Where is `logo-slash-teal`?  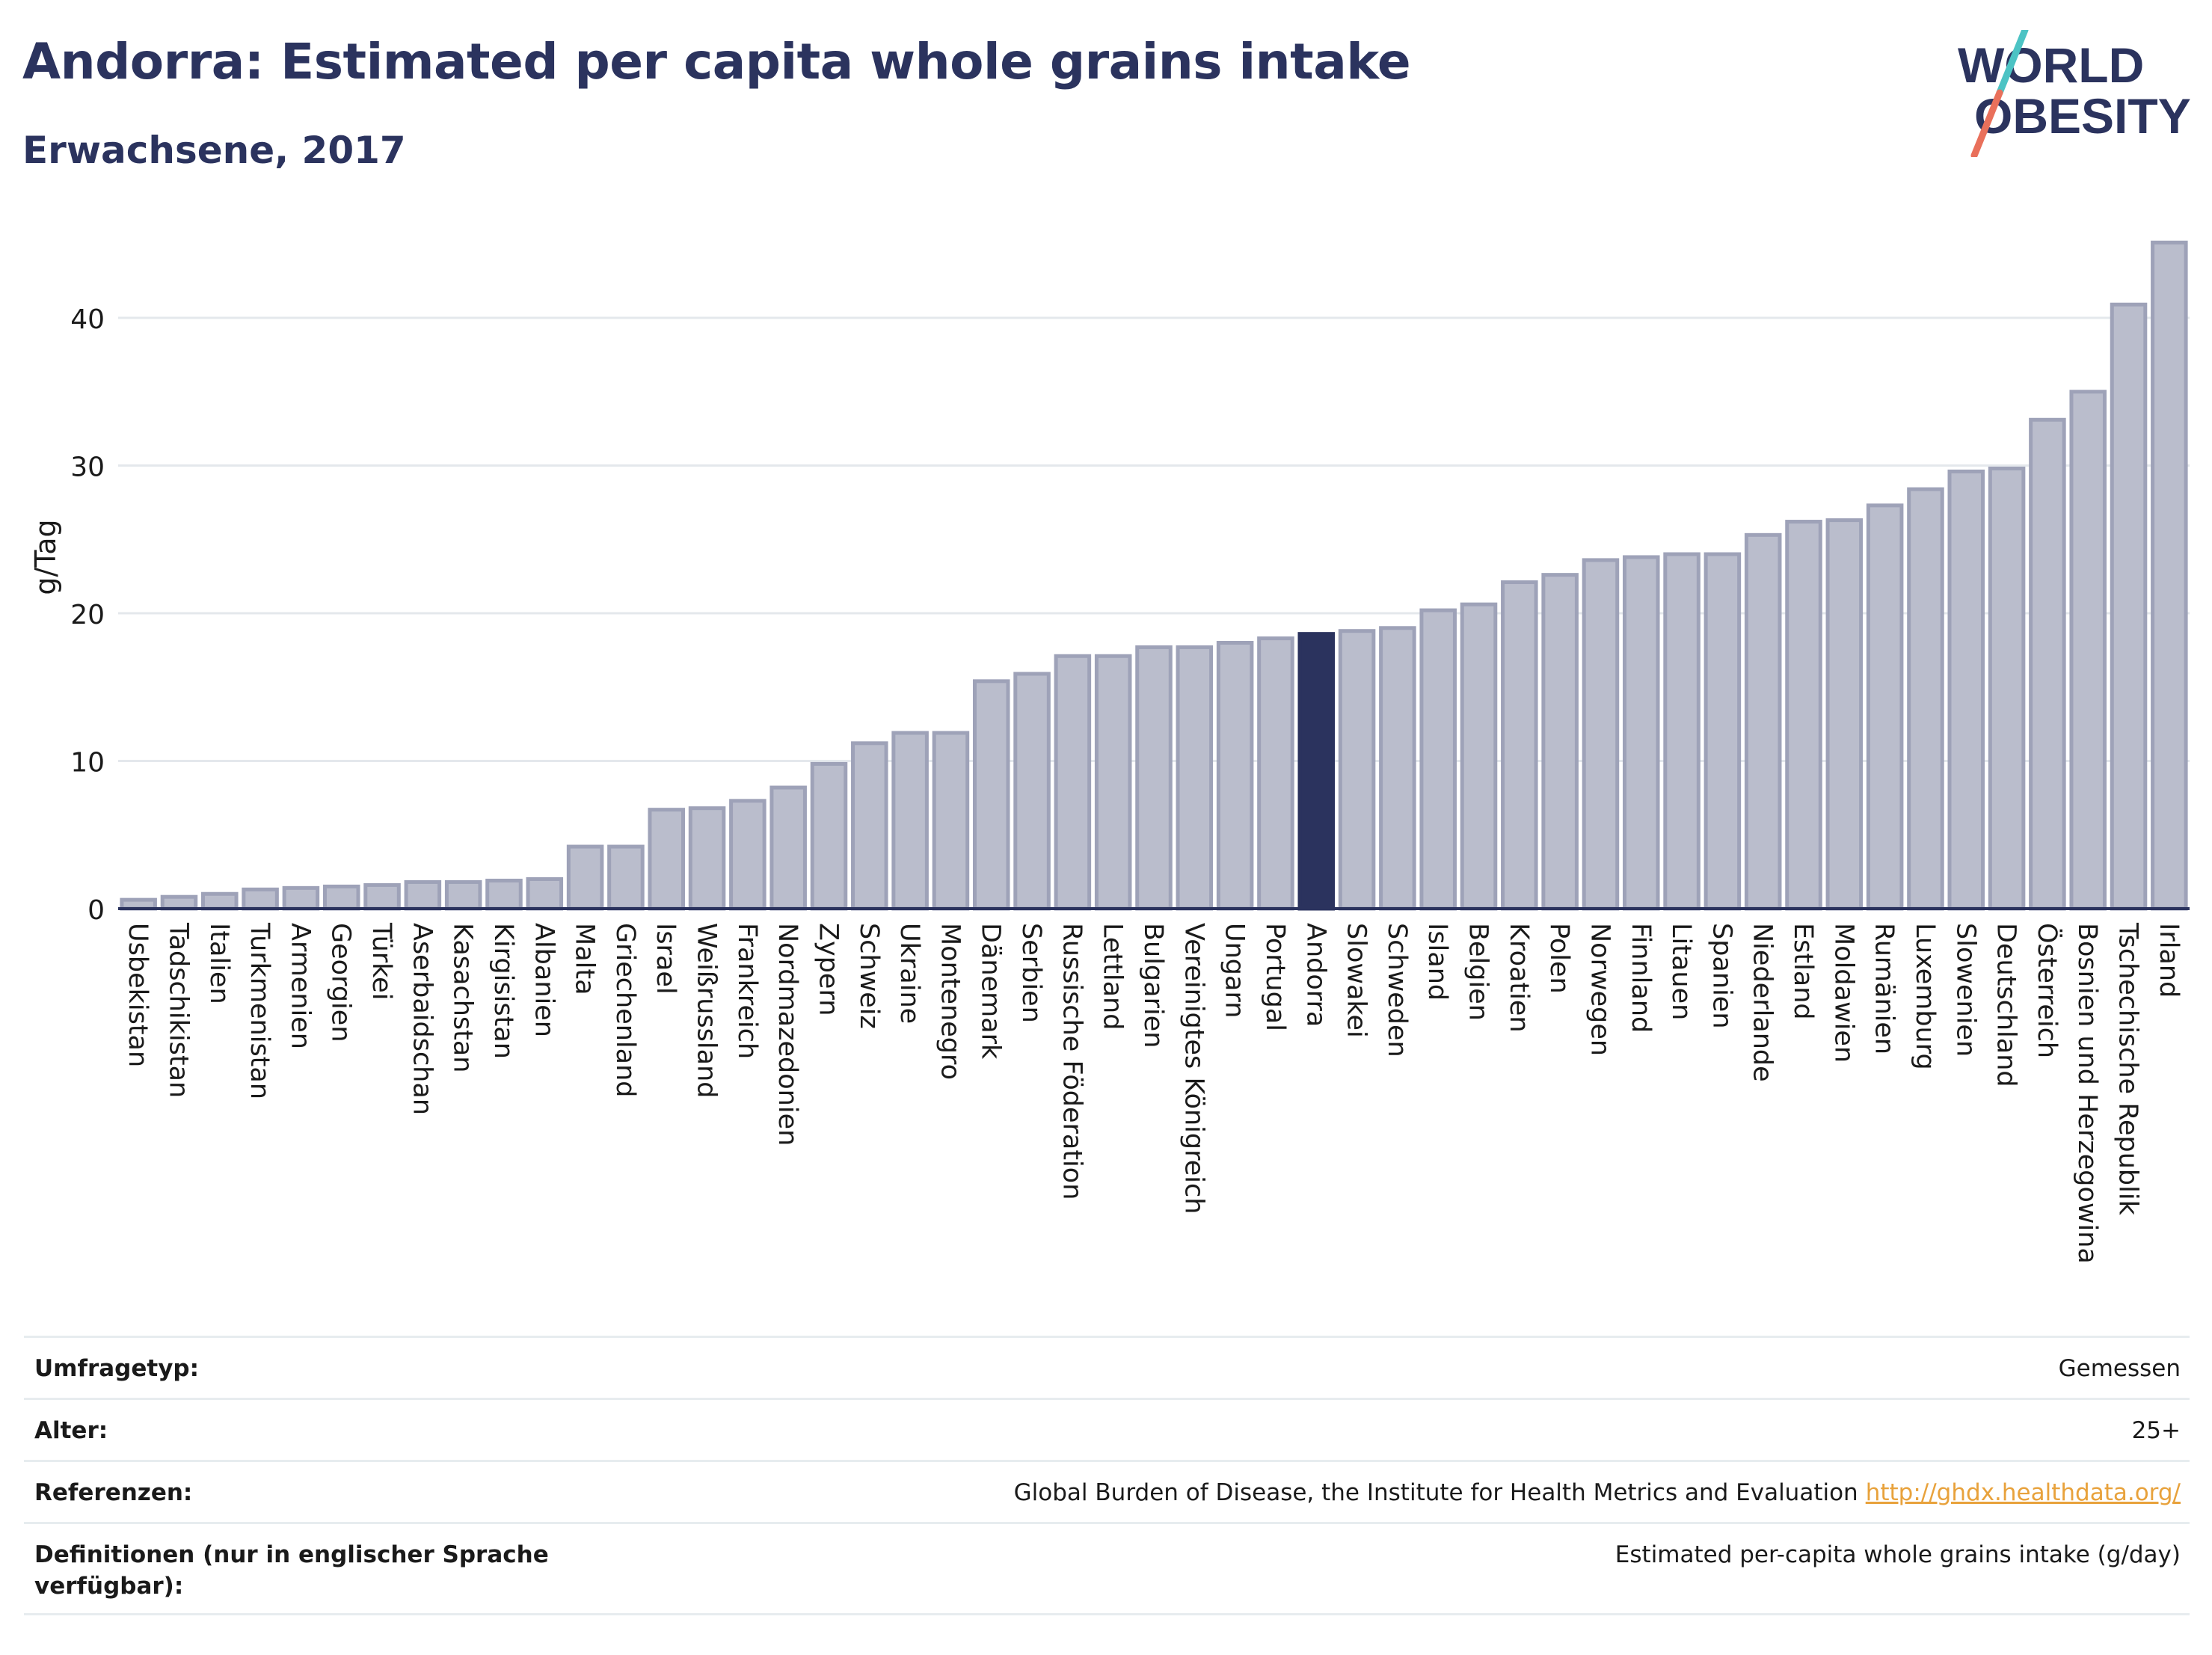 logo-slash-teal is located at coordinates (2012, 63).